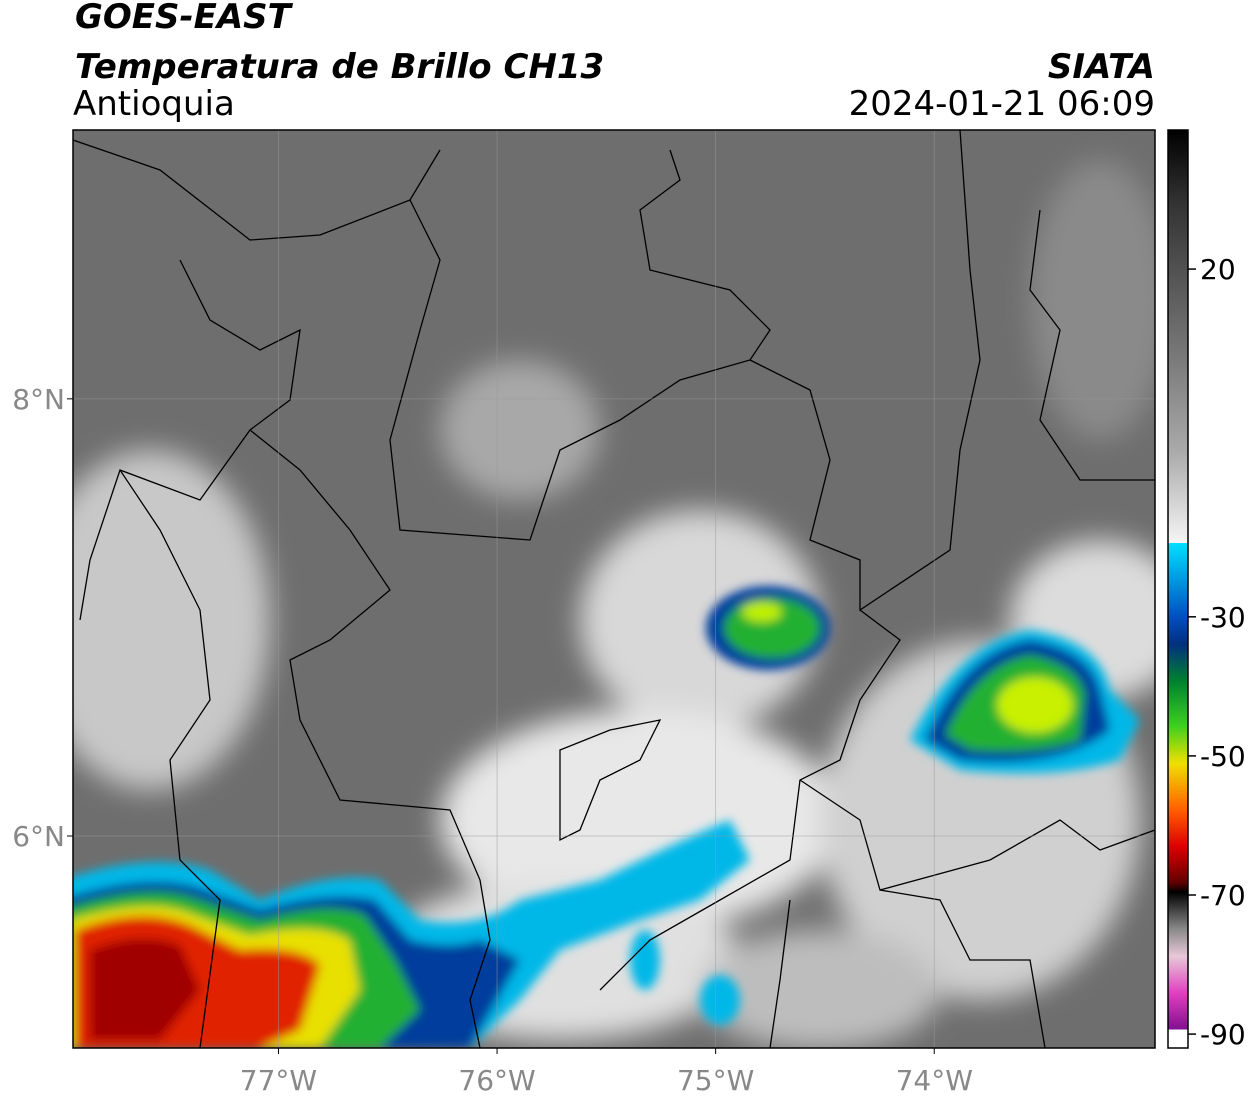 Image resolution: width=1252 pixels, height=1099 pixels. Describe the element at coordinates (1178, 589) in the screenshot. I see `colorbar` at that location.